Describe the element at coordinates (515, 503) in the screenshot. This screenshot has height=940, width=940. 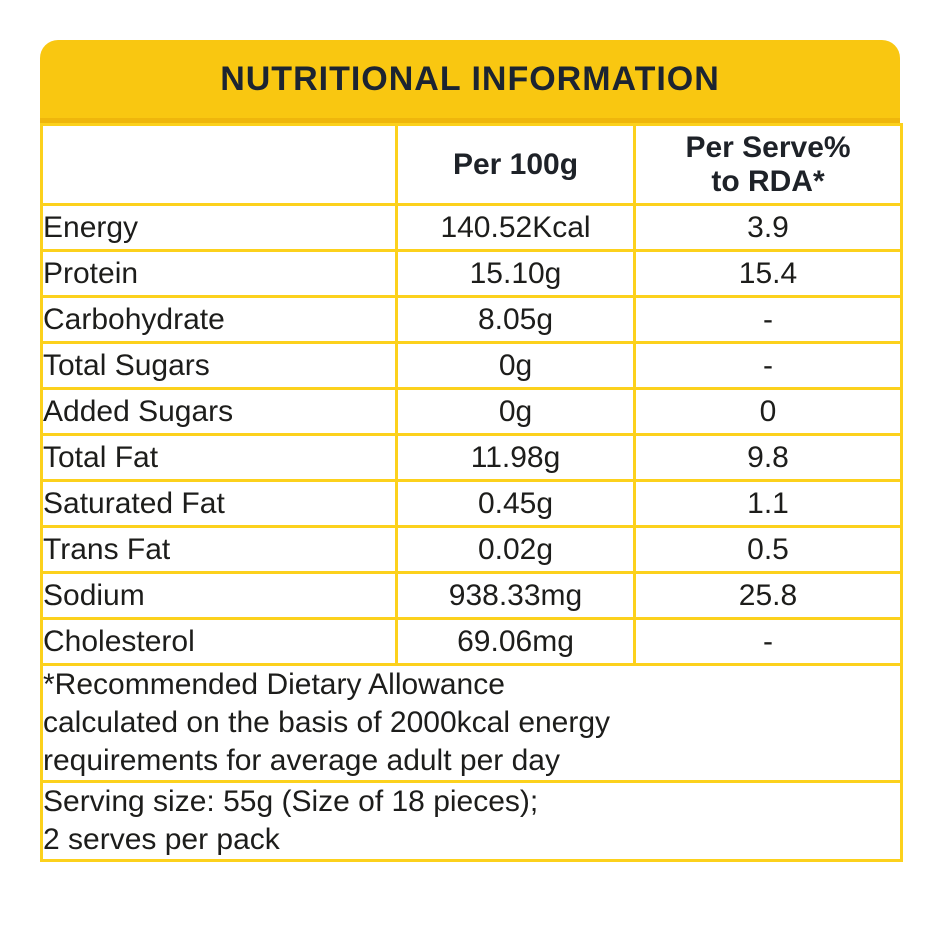
I see `row-per-100g: 0.45g` at that location.